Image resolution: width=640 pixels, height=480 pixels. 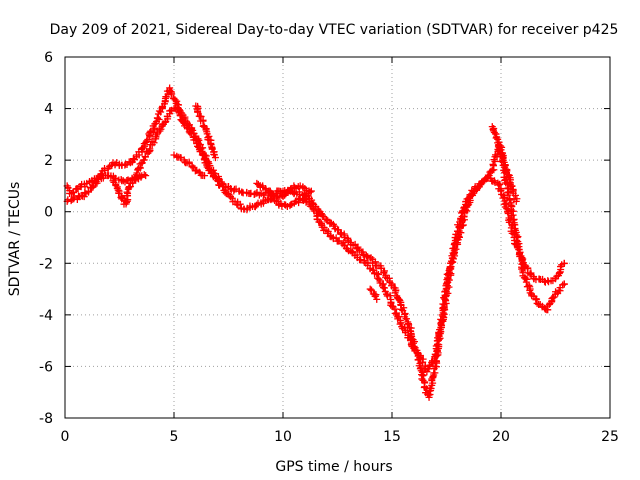 I want to click on series-segment-E, so click(x=205, y=132).